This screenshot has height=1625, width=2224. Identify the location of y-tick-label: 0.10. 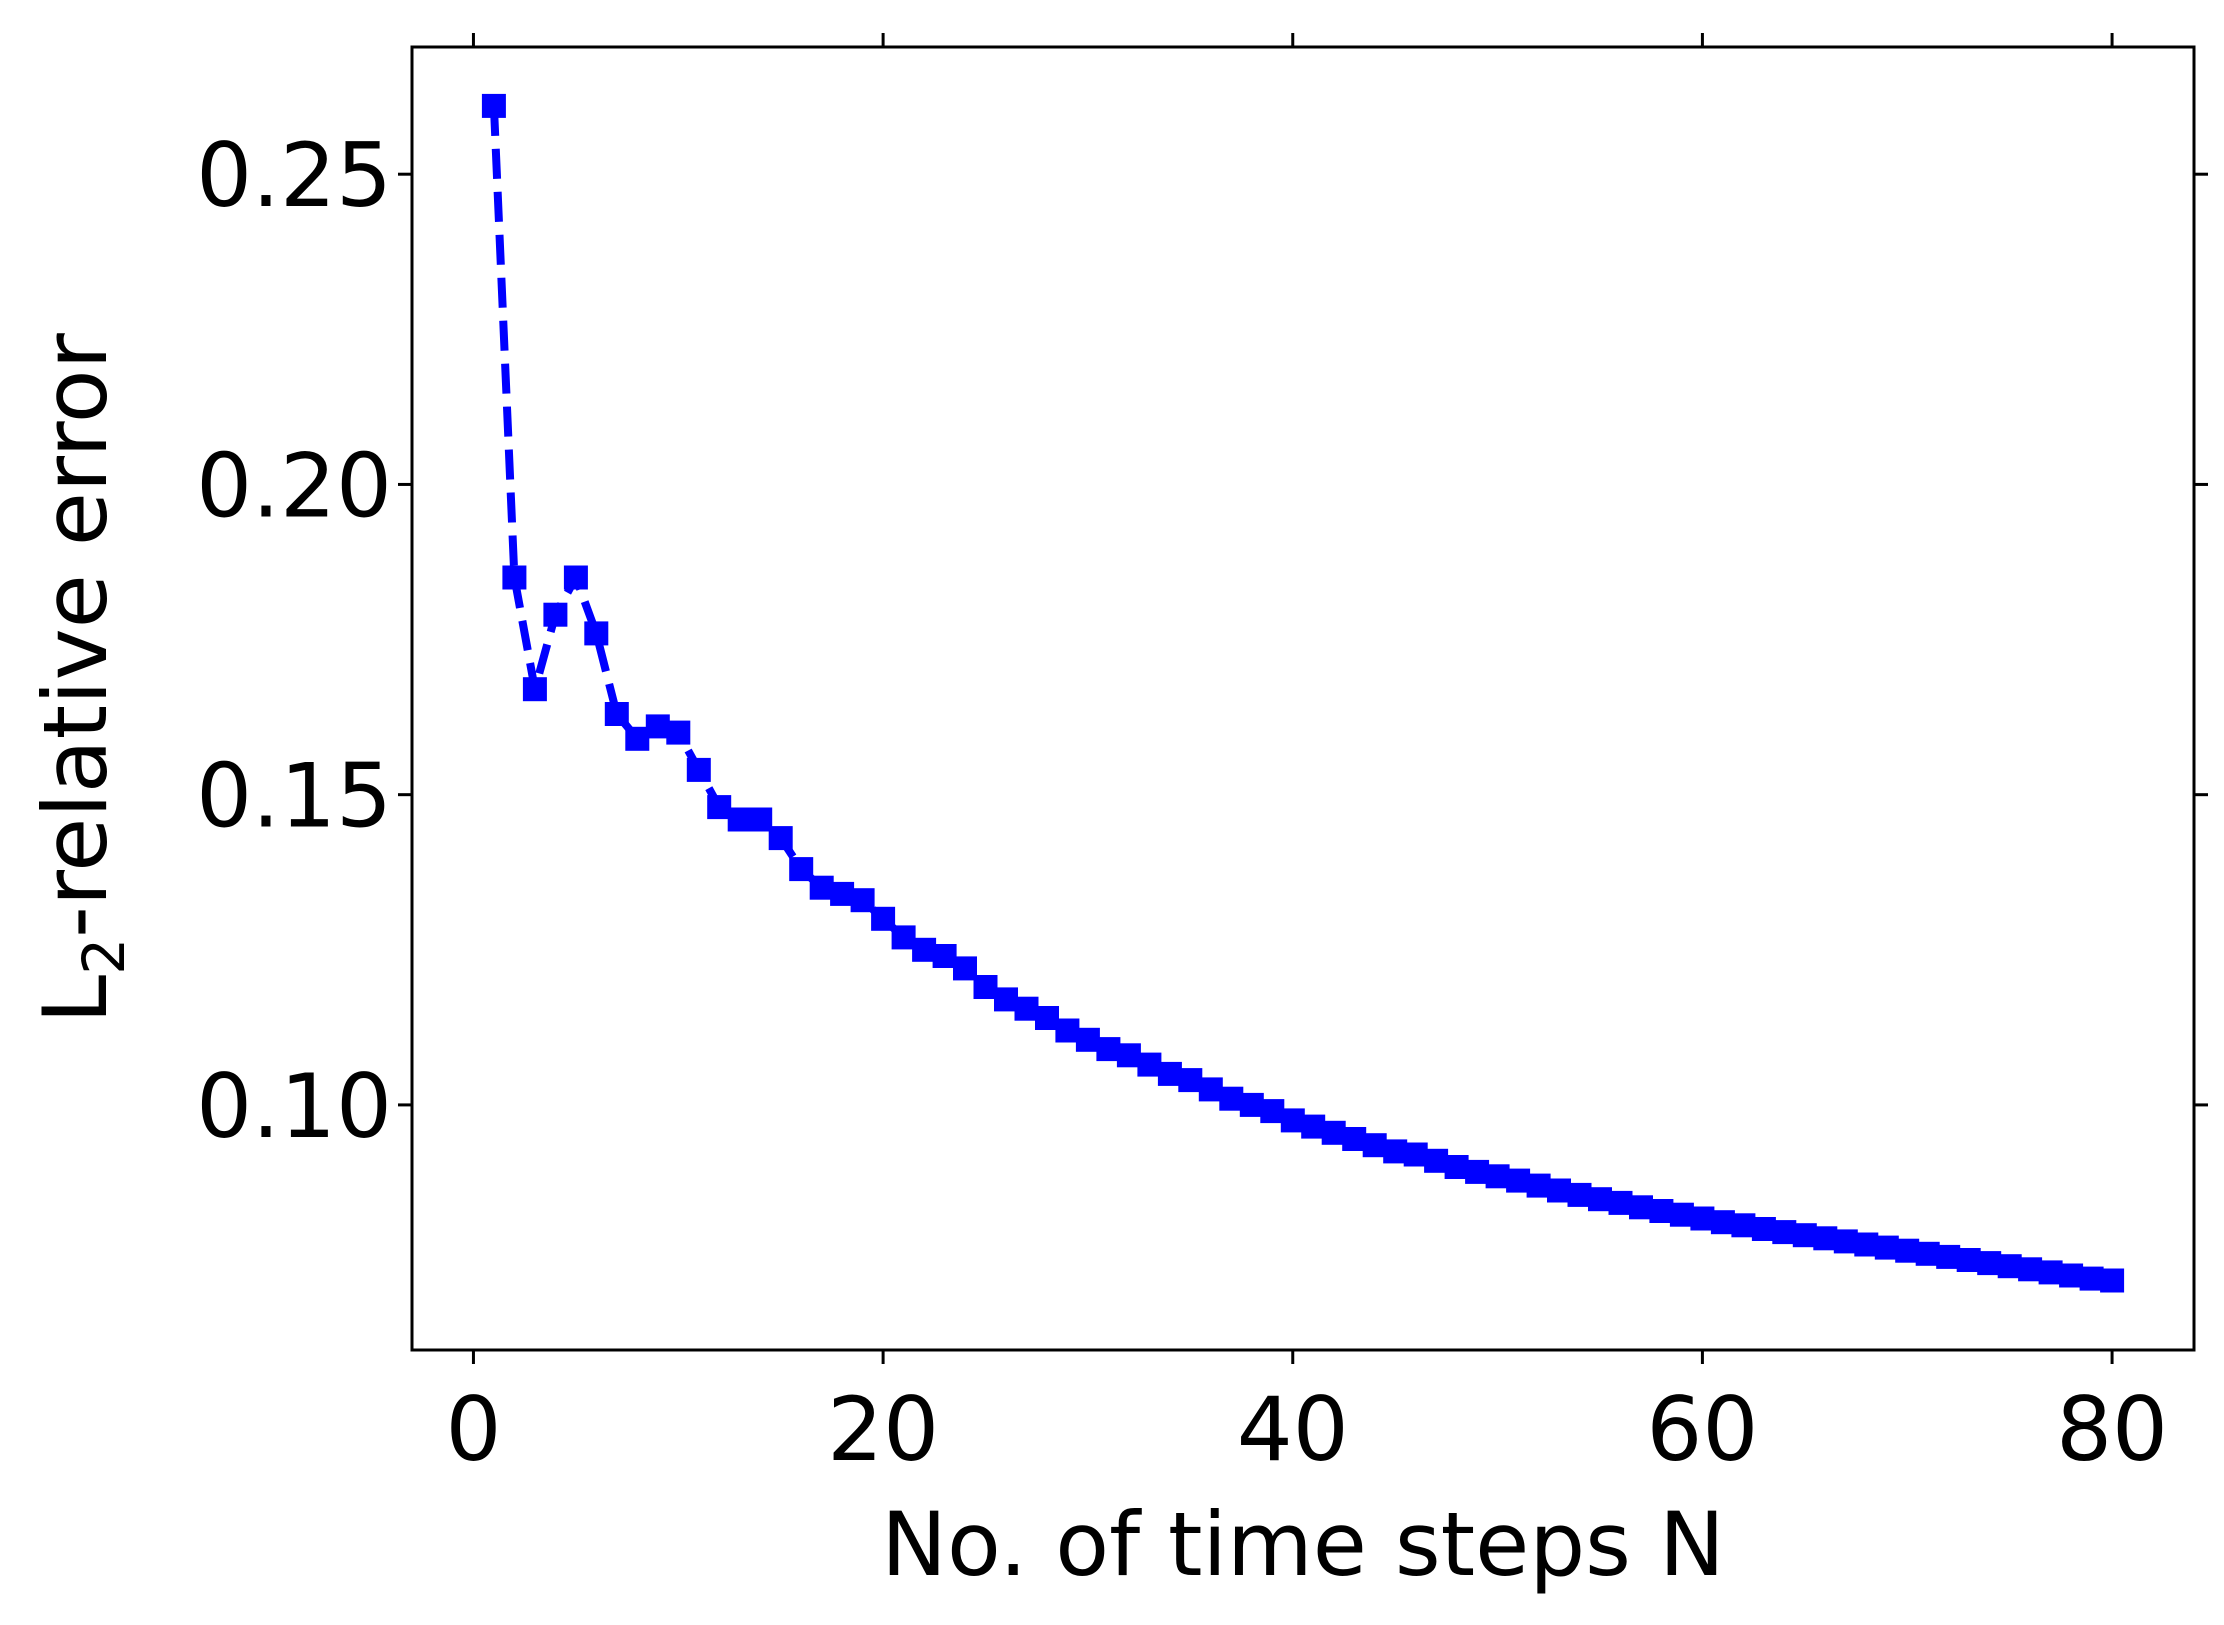
(294, 1106).